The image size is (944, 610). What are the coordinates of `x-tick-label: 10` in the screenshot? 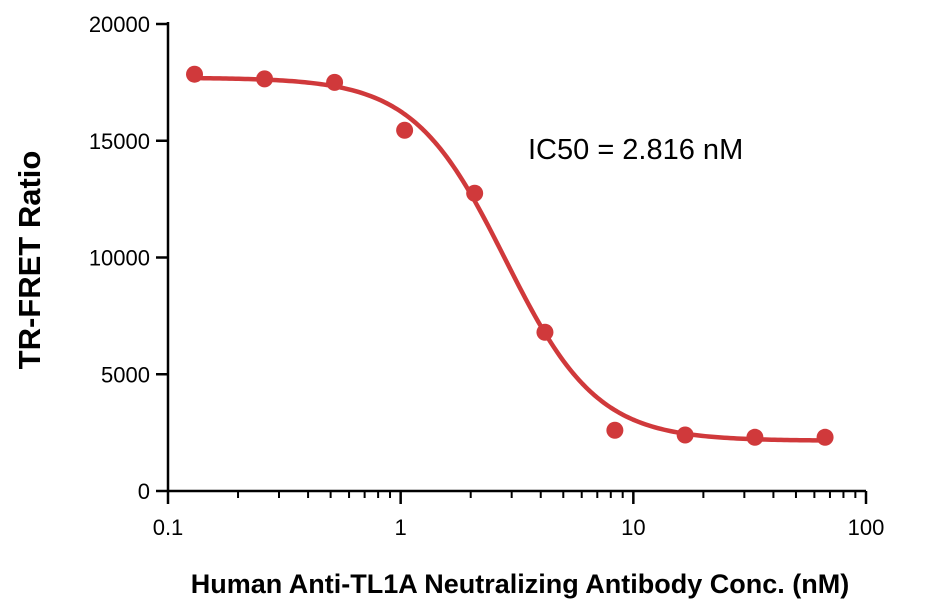 It's located at (633, 527).